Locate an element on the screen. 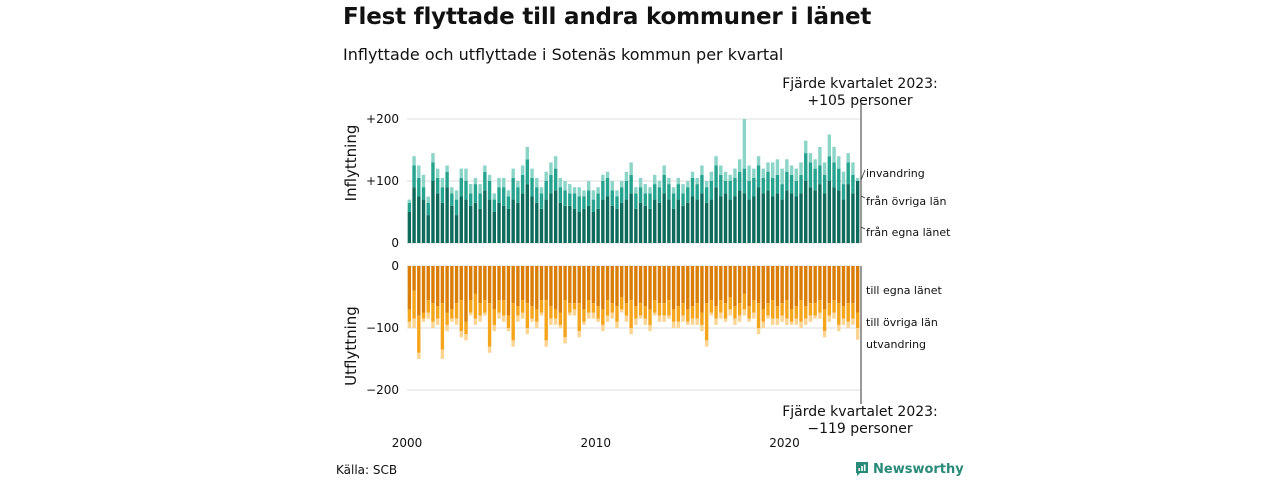 The height and width of the screenshot is (480, 1280). annotation-top-line2: +105 personer is located at coordinates (860, 101).